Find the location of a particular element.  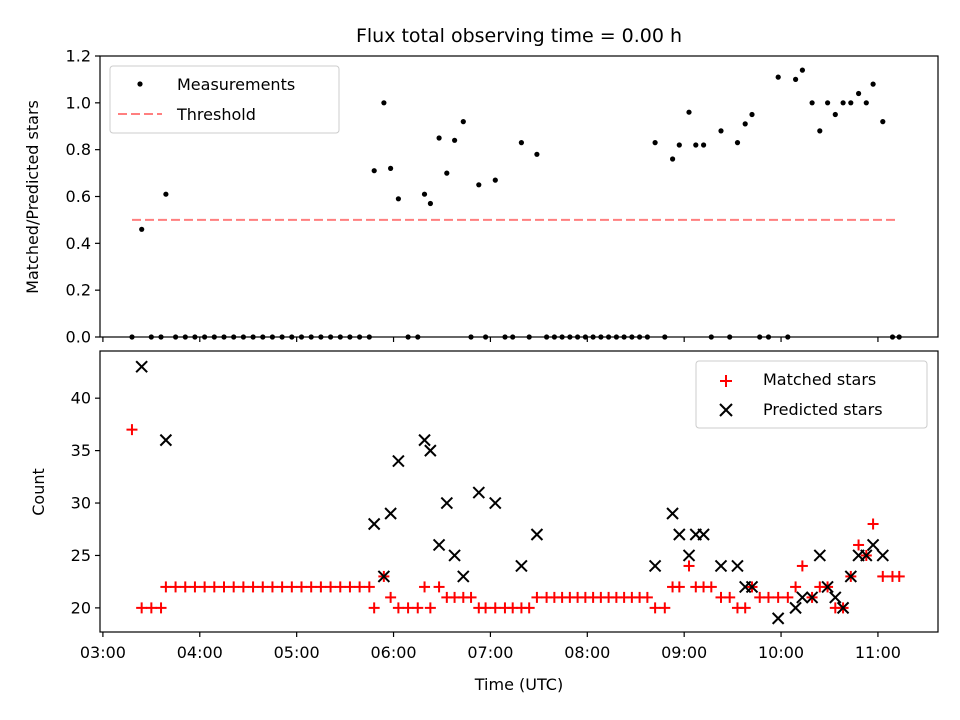

top-x-ticks is located at coordinates (490, 339).